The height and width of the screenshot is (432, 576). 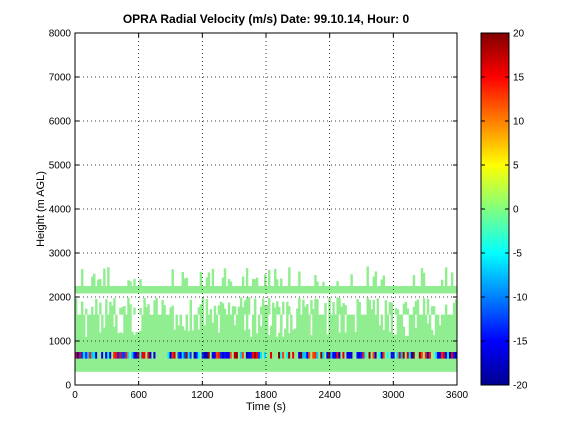 What do you see at coordinates (519, 122) in the screenshot?
I see `colorbar-tick-label: 10` at bounding box center [519, 122].